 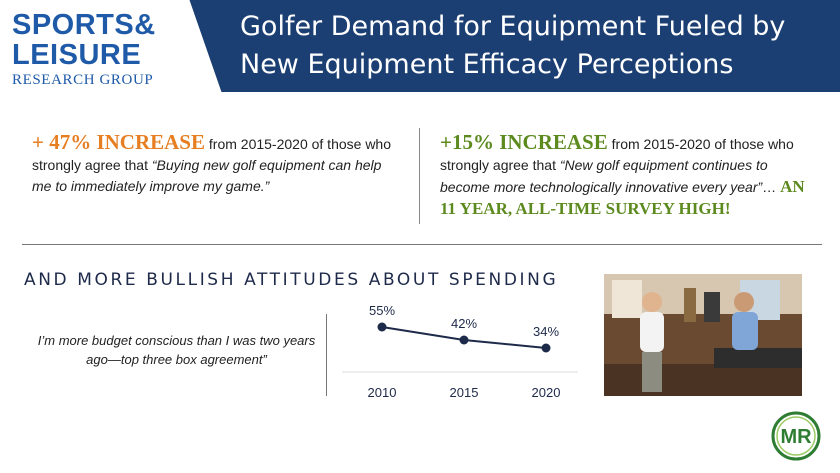 What do you see at coordinates (382, 310) in the screenshot?
I see `data-label-2010: 55%` at bounding box center [382, 310].